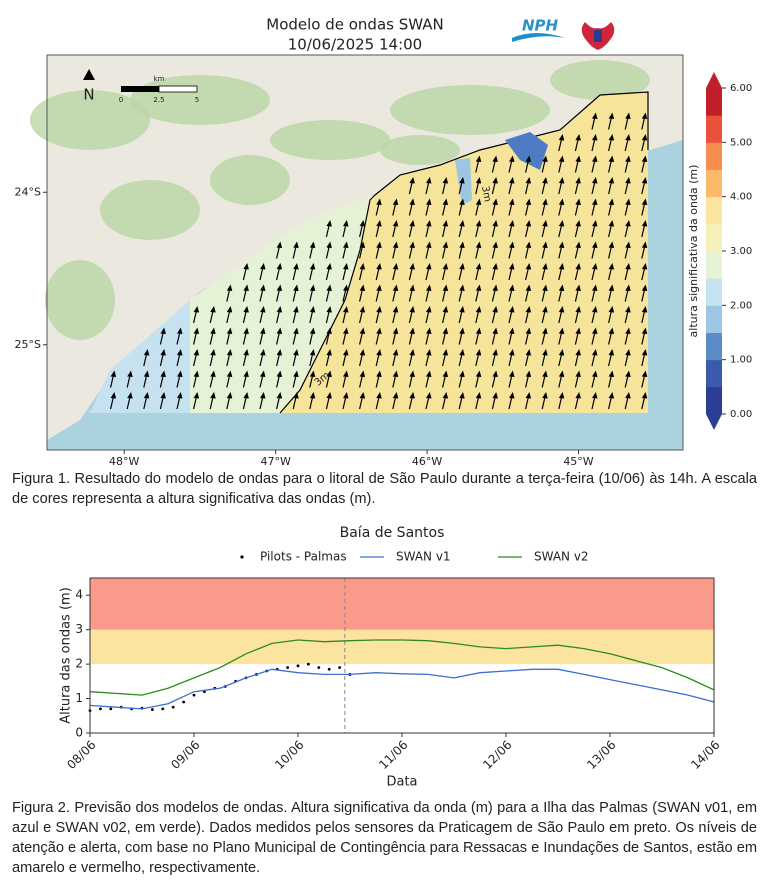 Image resolution: width=767 pixels, height=894 pixels. Describe the element at coordinates (538, 37) in the screenshot. I see `logo-wave` at that location.